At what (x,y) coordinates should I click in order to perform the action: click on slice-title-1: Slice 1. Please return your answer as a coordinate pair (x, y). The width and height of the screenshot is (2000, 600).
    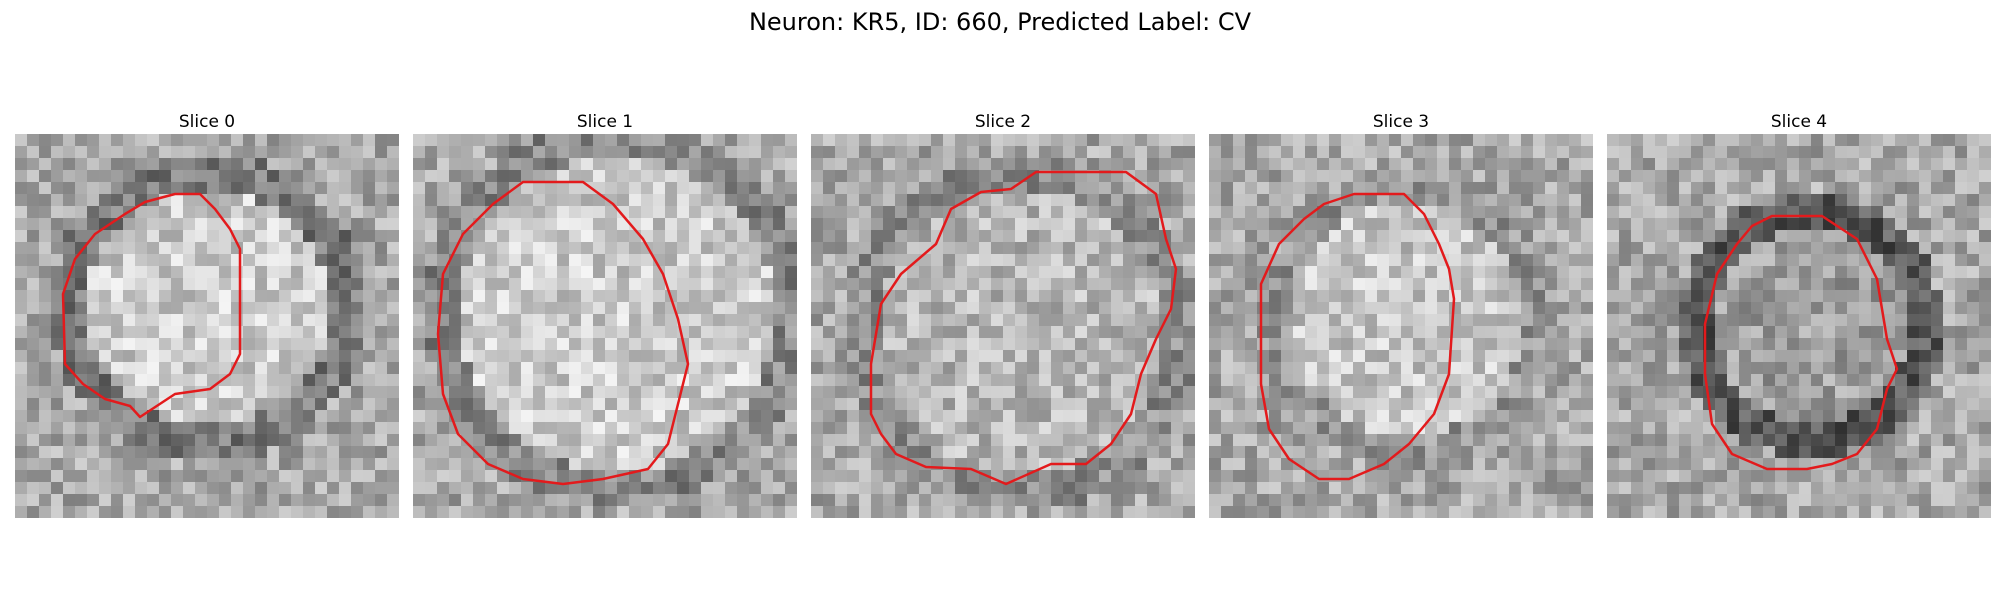
    Looking at the image, I should click on (605, 122).